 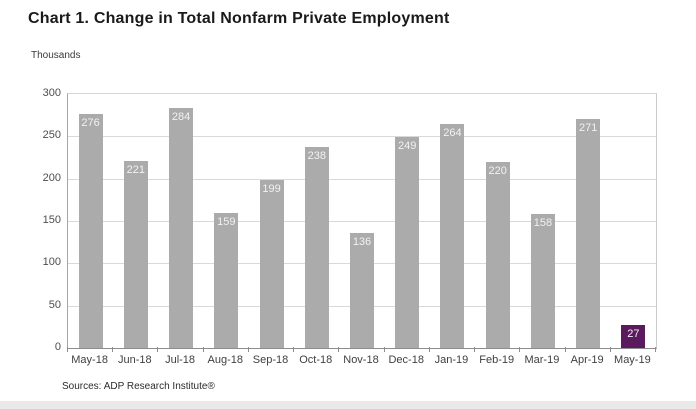 What do you see at coordinates (588, 233) in the screenshot?
I see `bar-Apr-19: 271` at bounding box center [588, 233].